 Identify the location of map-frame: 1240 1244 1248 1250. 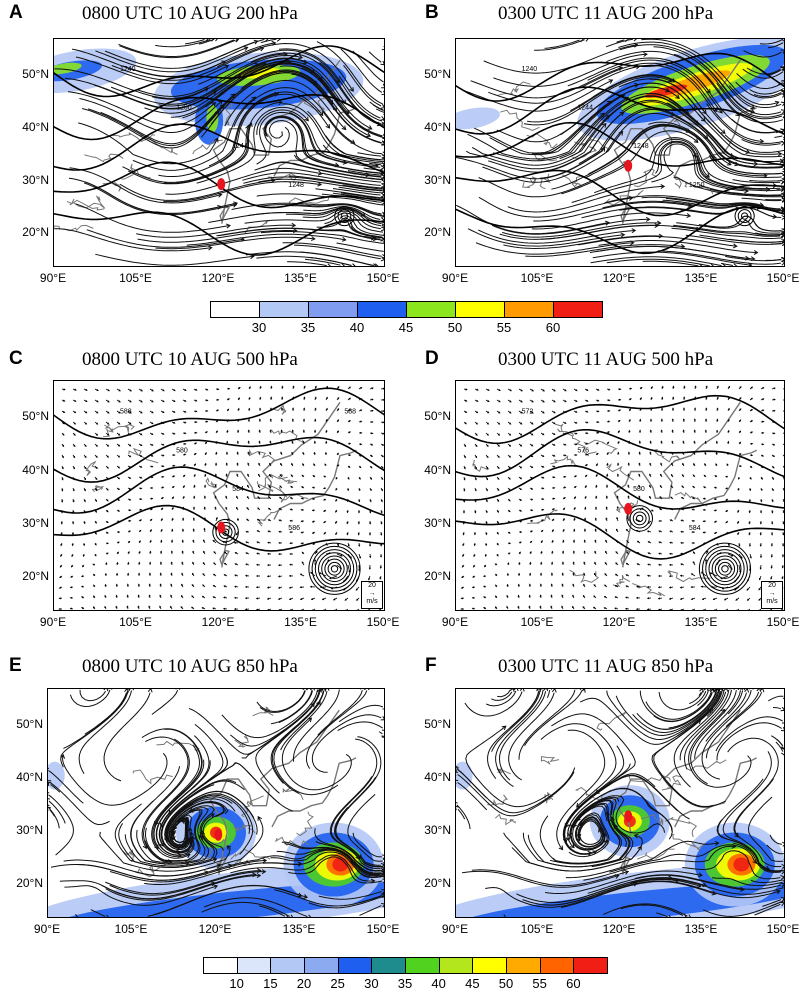
(620, 152).